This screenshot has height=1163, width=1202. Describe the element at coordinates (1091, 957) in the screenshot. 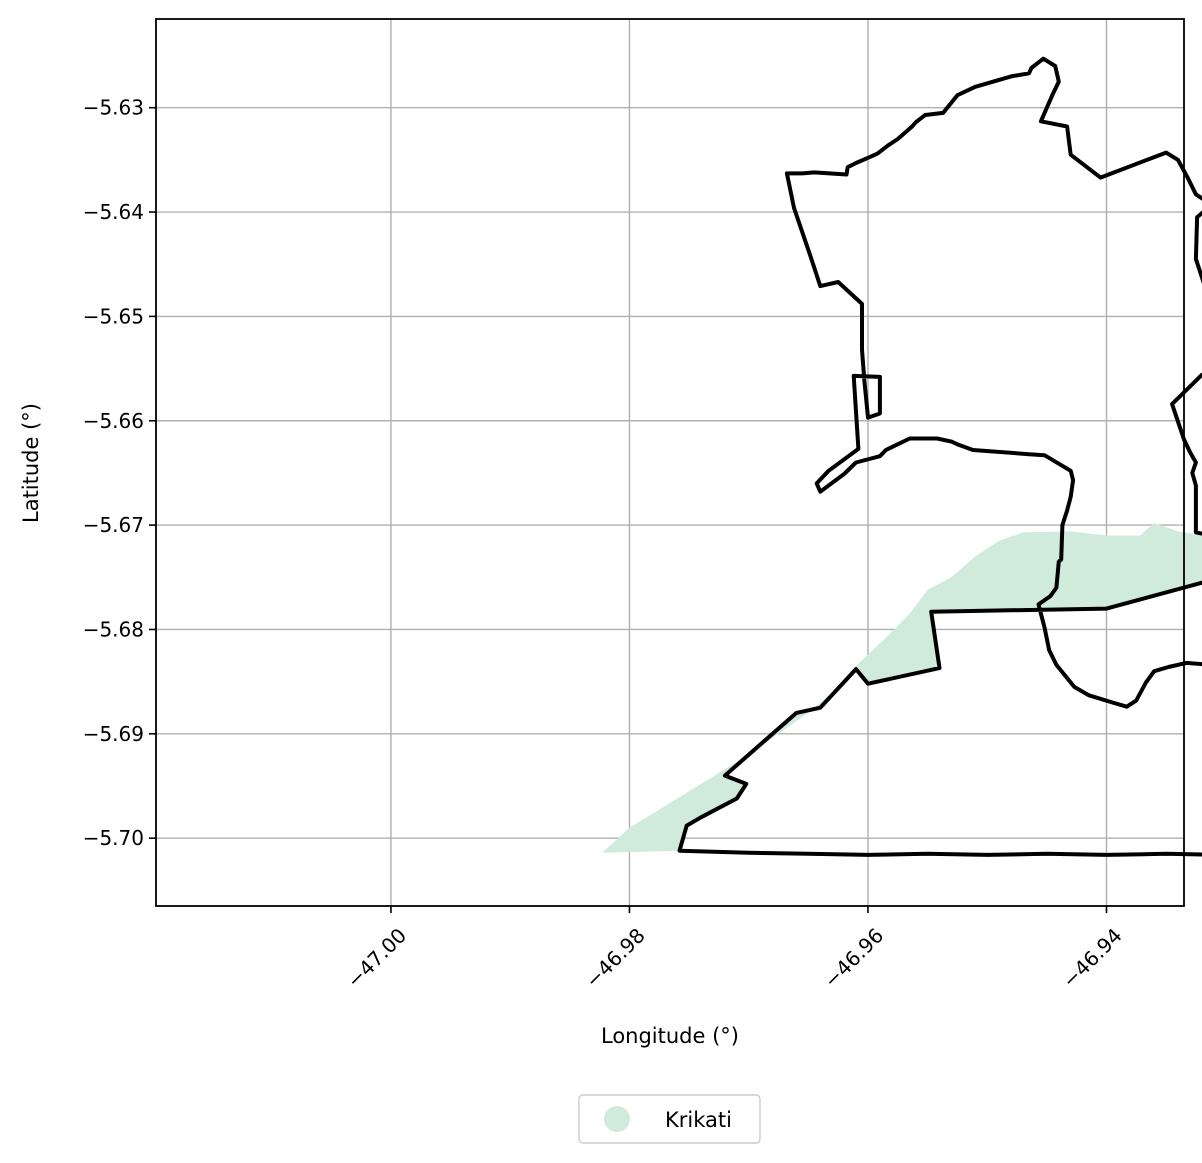

I see `x-tick-label-3: −46.94` at that location.